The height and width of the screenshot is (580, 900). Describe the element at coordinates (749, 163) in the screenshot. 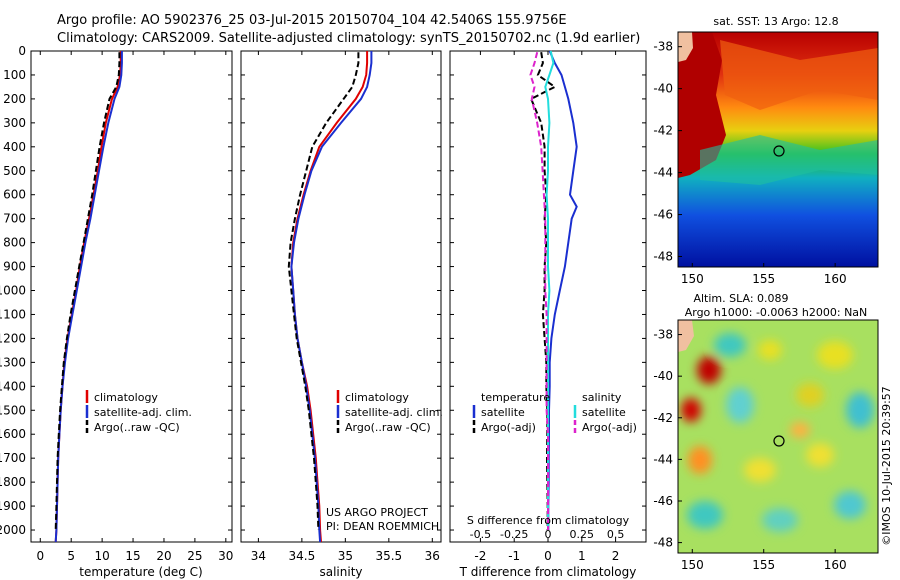

I see `sst-map-ticks: 150 155 160 -38 -40 -42 -44 -46 -48` at that location.